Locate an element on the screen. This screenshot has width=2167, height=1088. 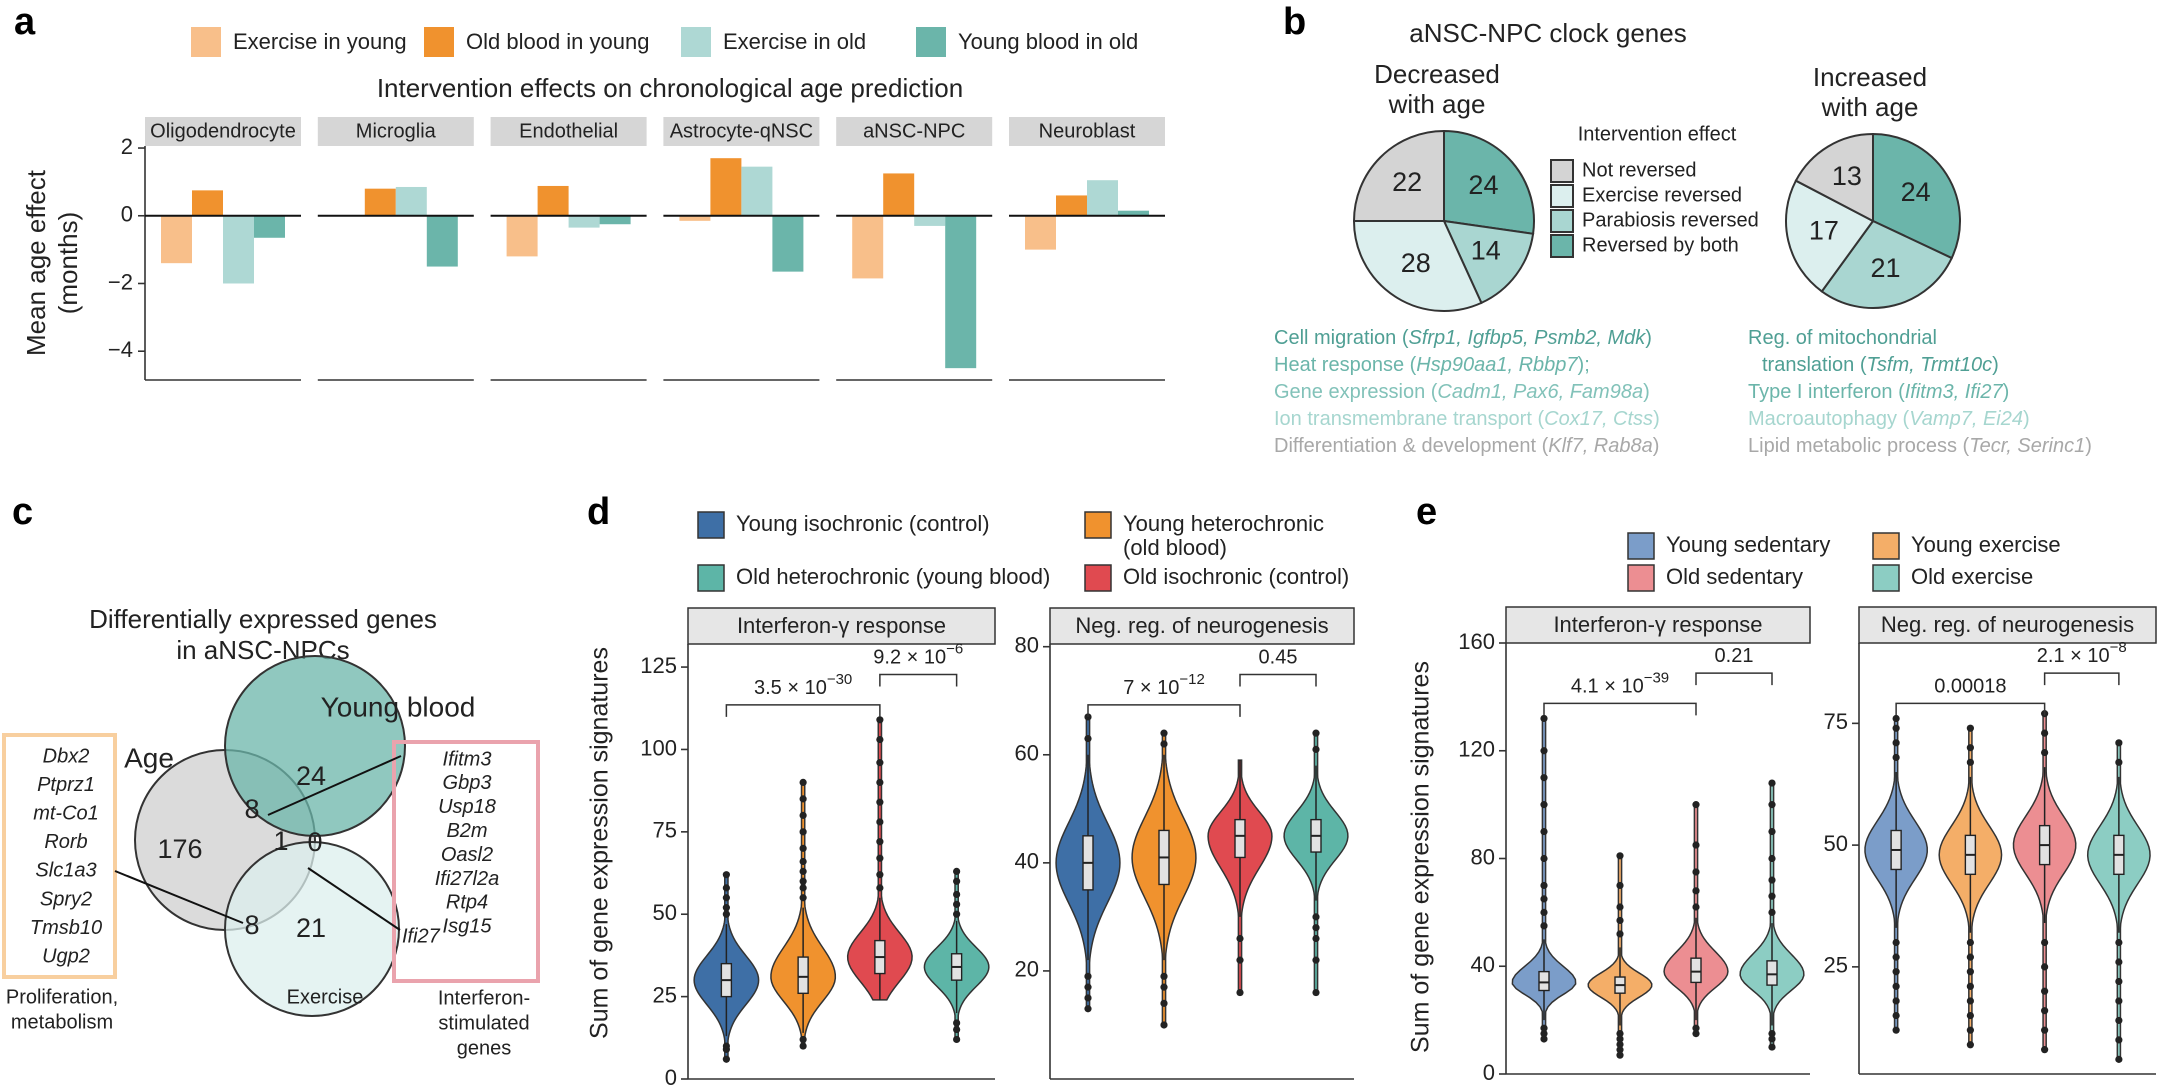
legend-label: Young sedentary is located at coordinates (1748, 544).